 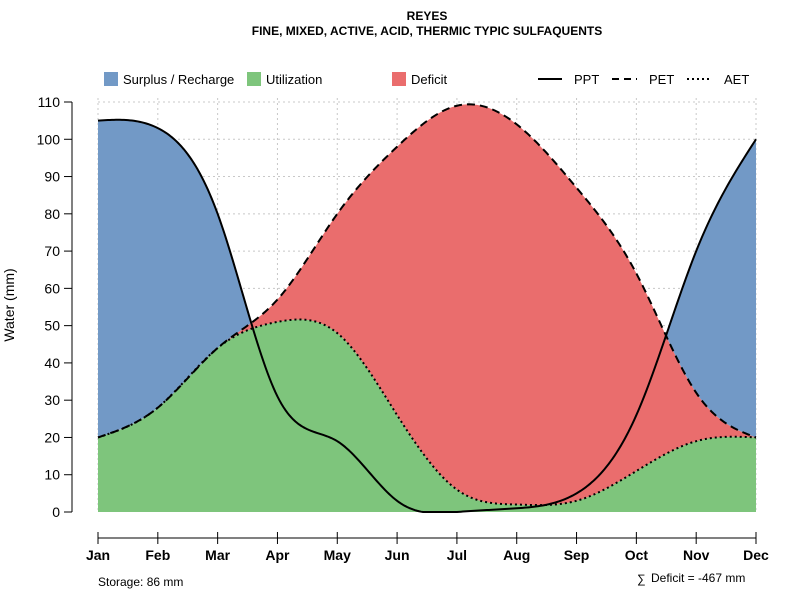 I want to click on legend-label-pet: PET, so click(x=661, y=79).